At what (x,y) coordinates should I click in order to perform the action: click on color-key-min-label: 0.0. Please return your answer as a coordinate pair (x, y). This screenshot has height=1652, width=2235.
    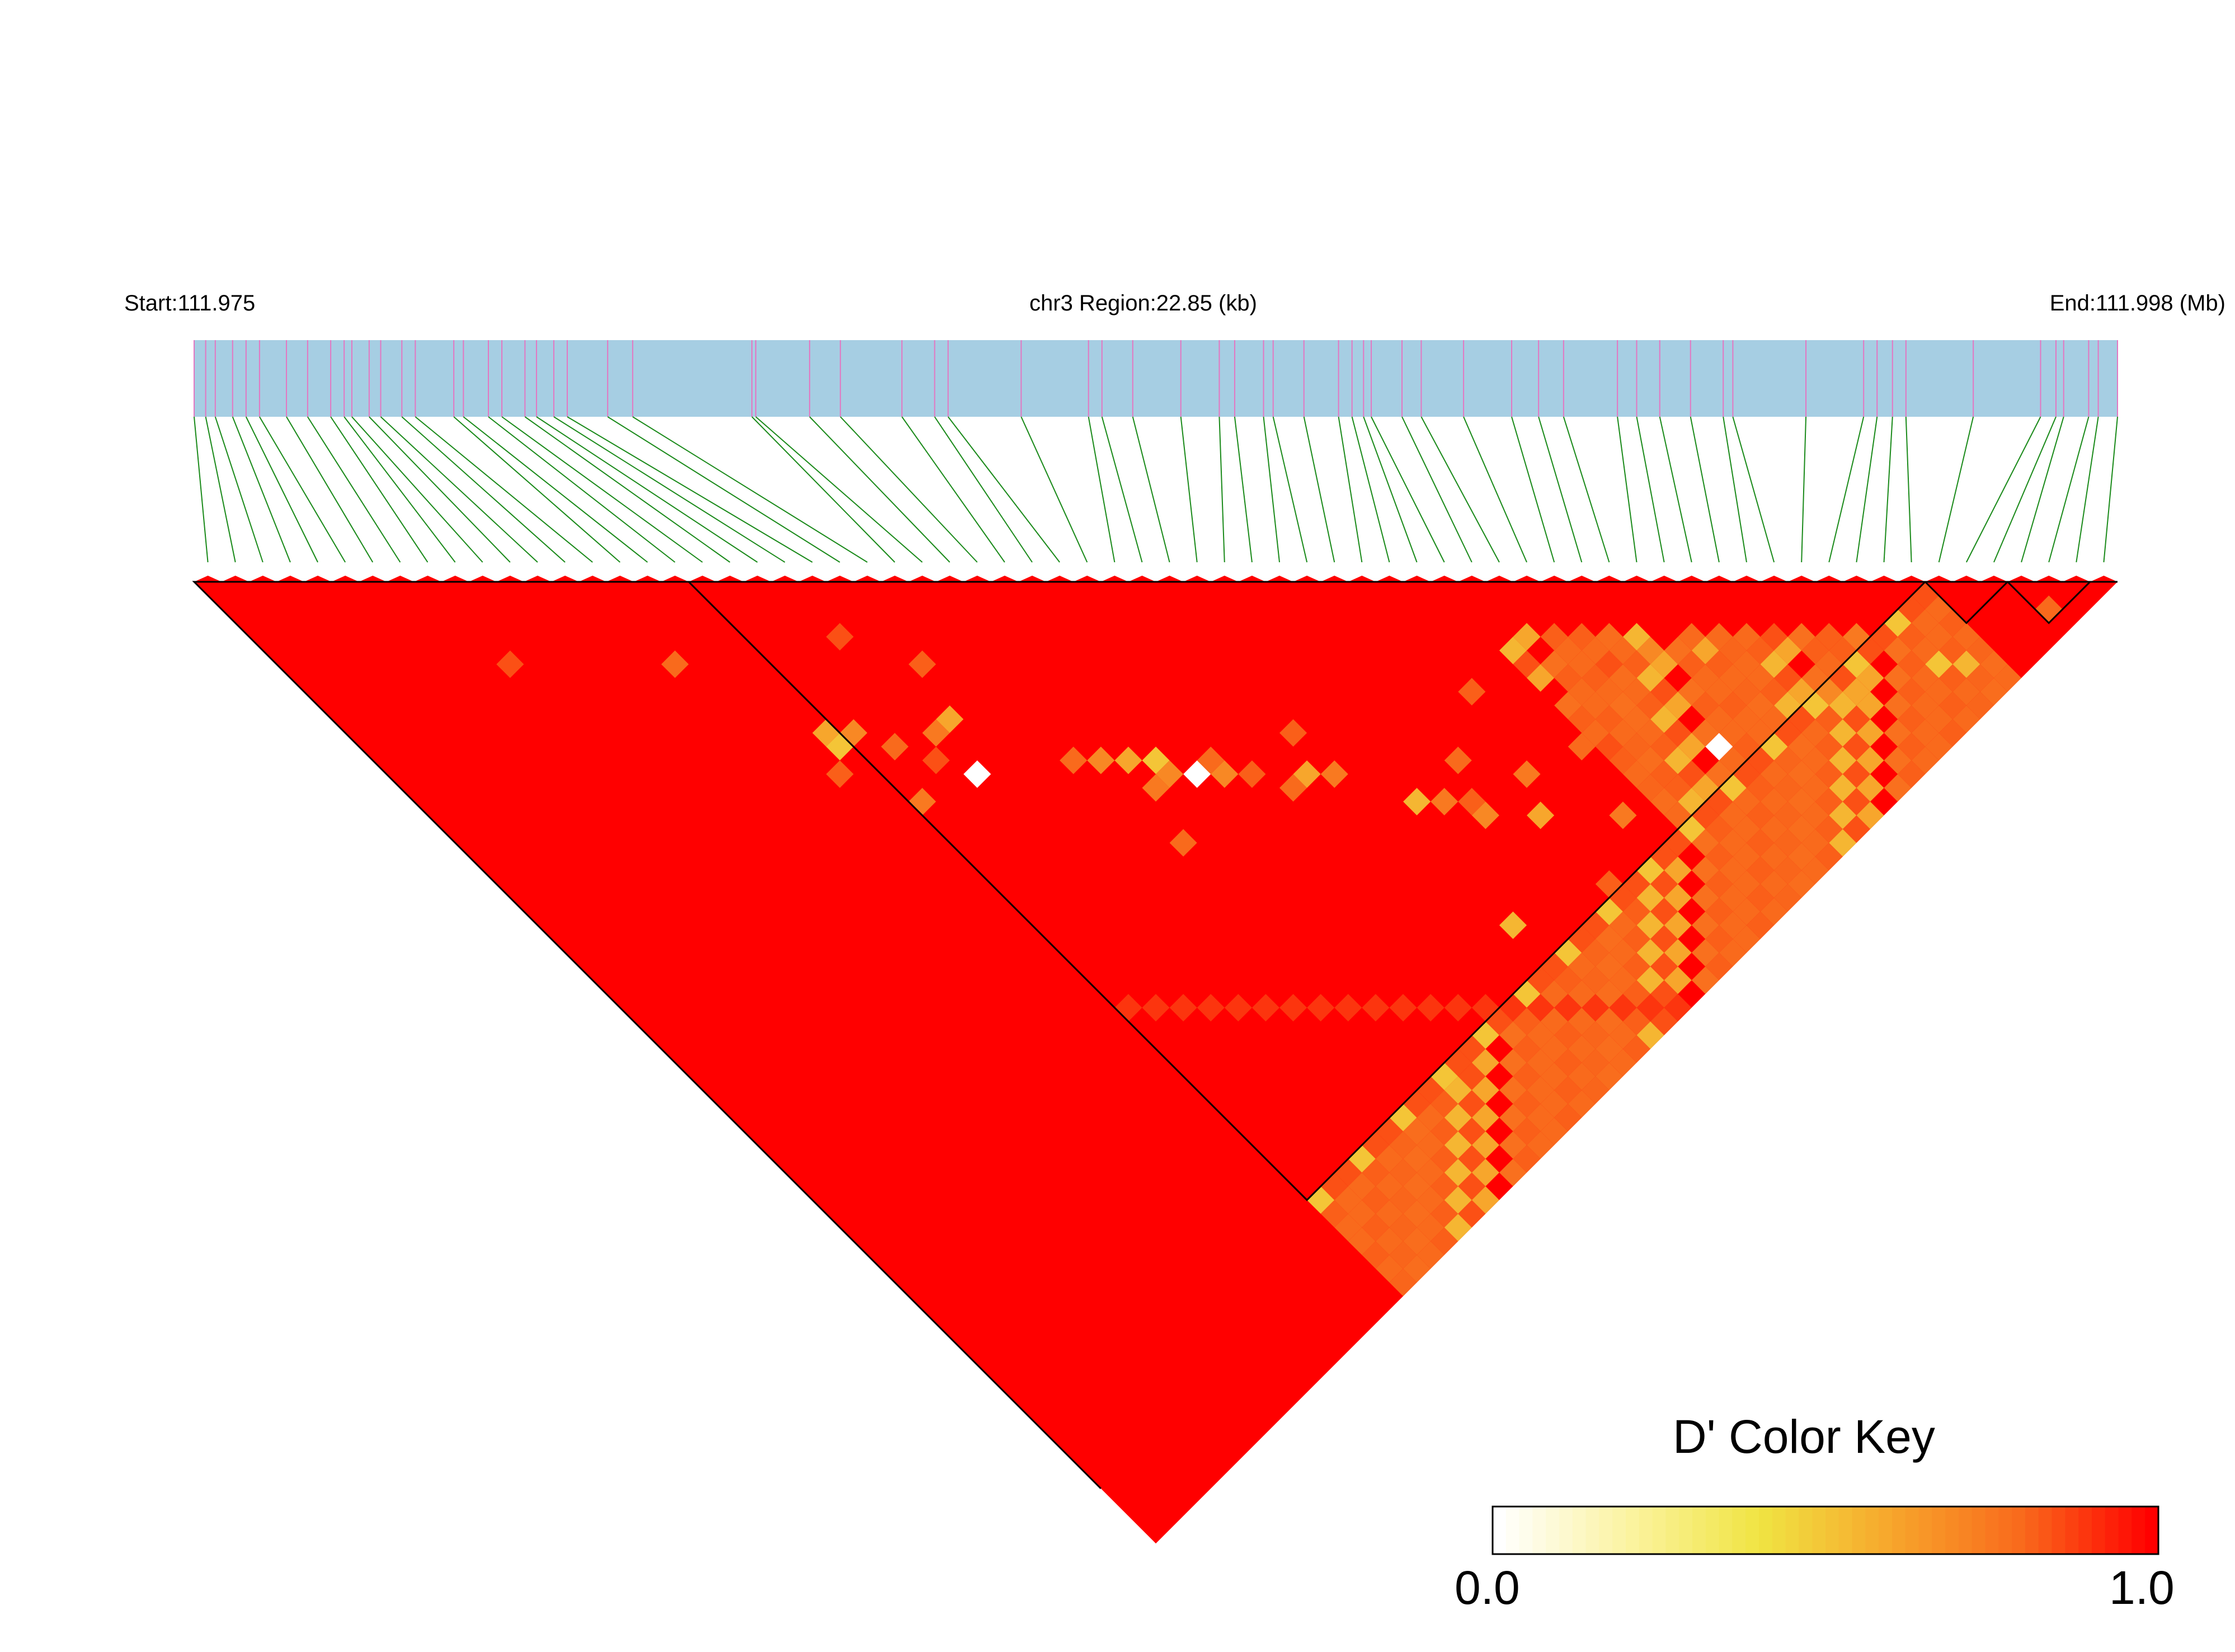
    Looking at the image, I should click on (1487, 1588).